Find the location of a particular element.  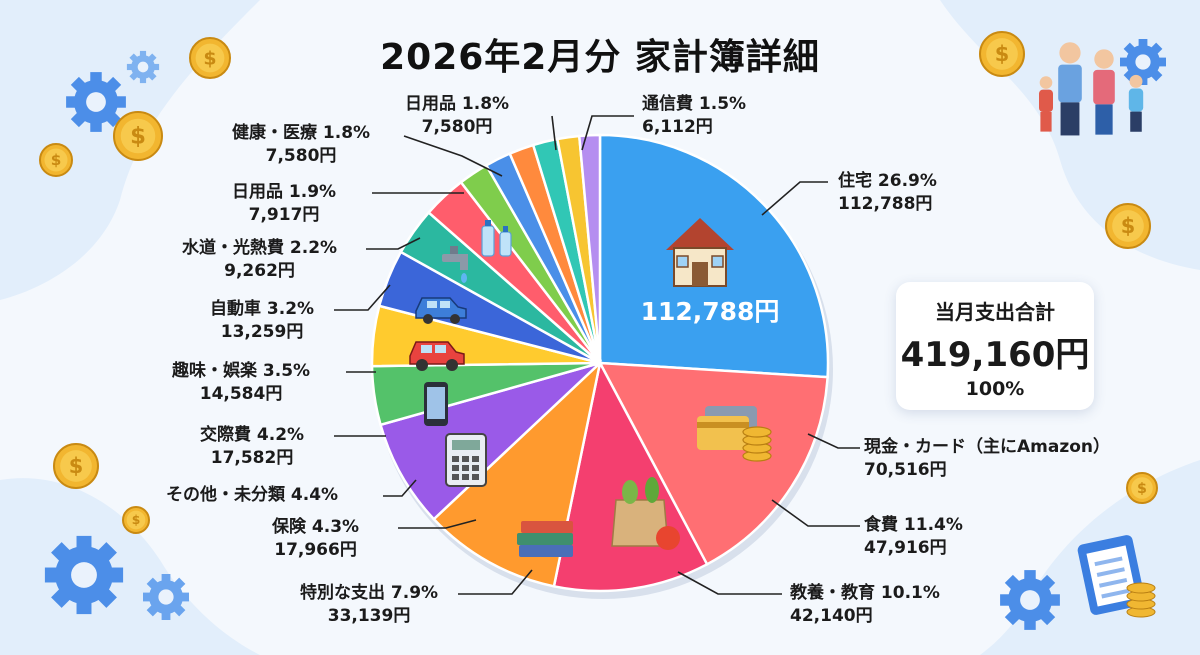

car-icon is located at coordinates (437, 356).